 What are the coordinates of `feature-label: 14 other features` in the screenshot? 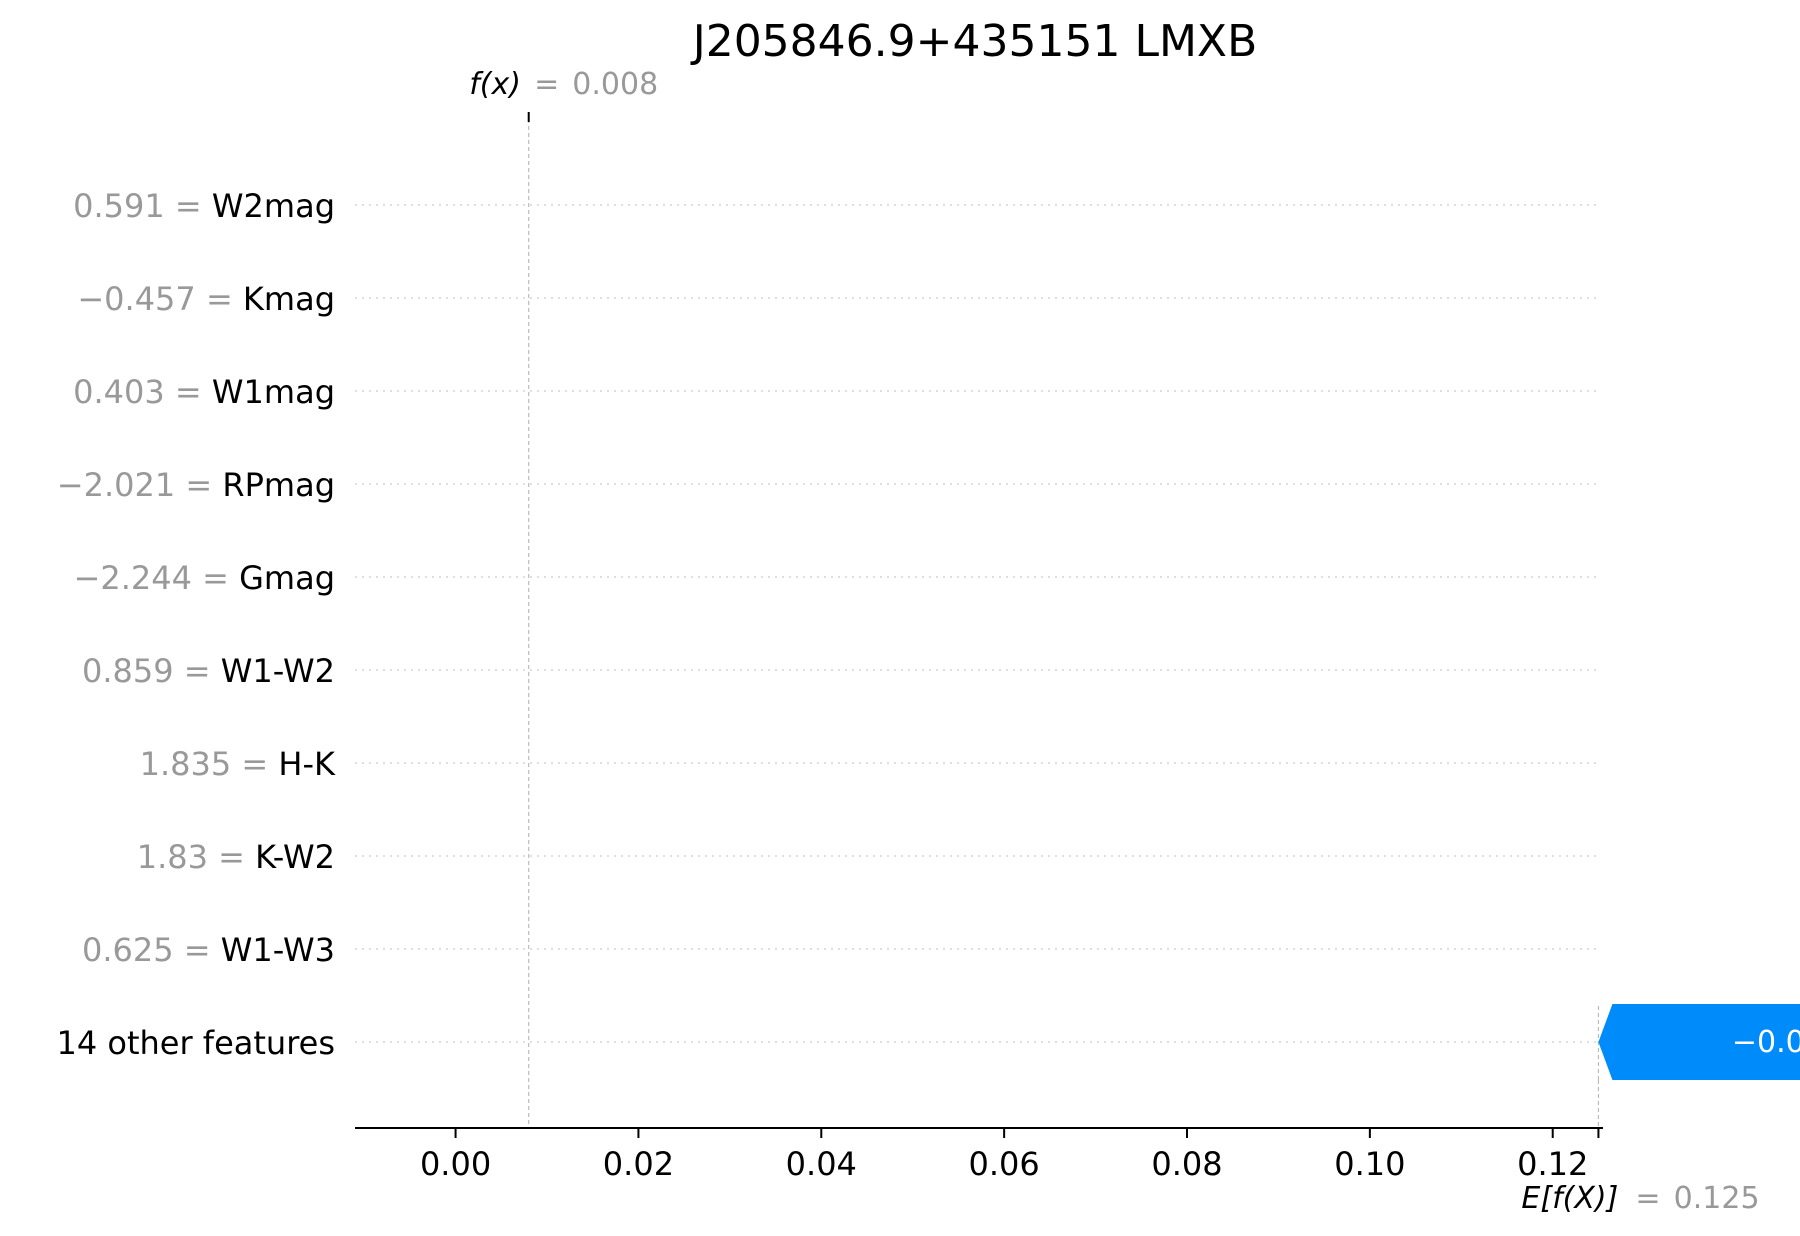 It's located at (195, 1043).